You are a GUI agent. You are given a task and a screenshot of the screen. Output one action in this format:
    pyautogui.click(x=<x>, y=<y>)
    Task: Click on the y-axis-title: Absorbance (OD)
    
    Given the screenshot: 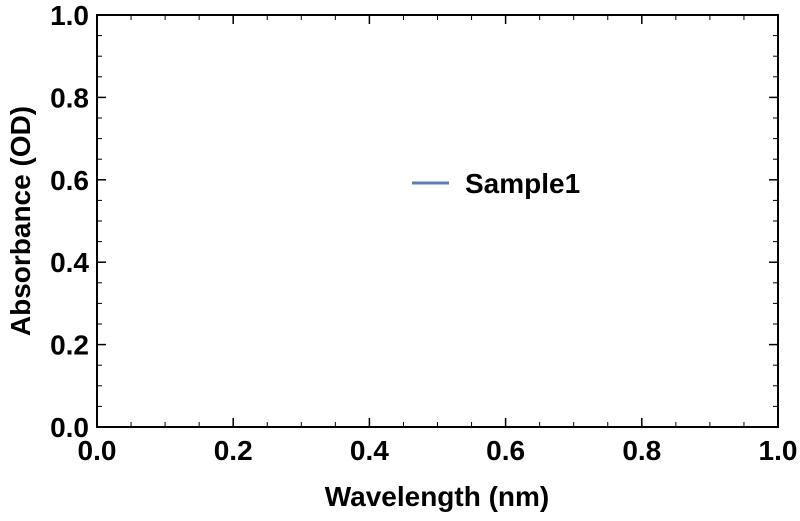 What is the action you would take?
    pyautogui.click(x=20, y=221)
    